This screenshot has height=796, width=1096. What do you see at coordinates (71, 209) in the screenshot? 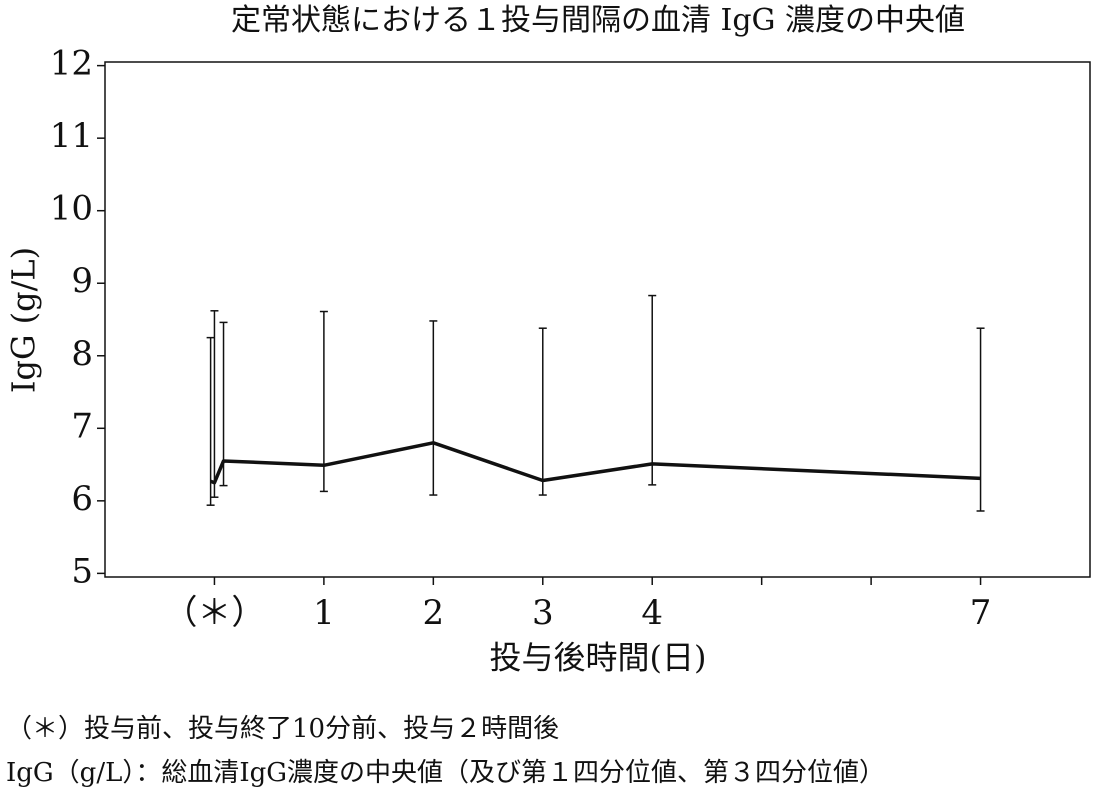
I see `y-tick-label: 10` at bounding box center [71, 209].